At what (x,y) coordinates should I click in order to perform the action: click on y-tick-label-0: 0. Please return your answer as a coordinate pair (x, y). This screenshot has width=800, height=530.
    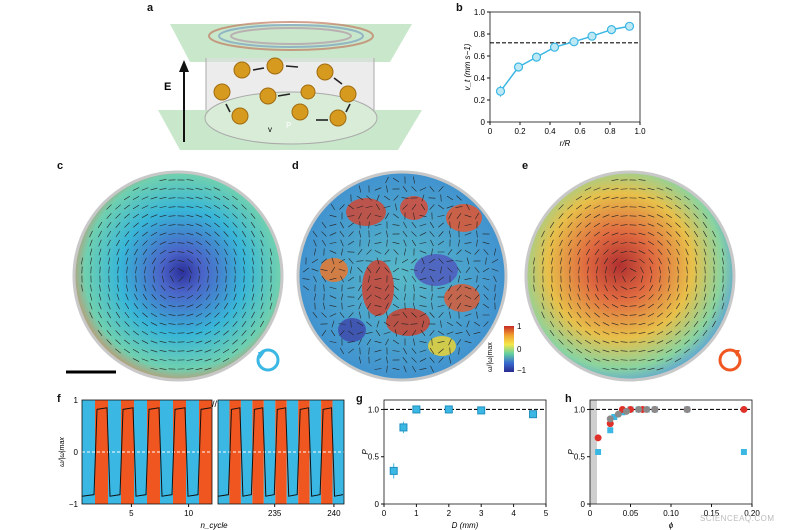
    Looking at the image, I should click on (583, 504).